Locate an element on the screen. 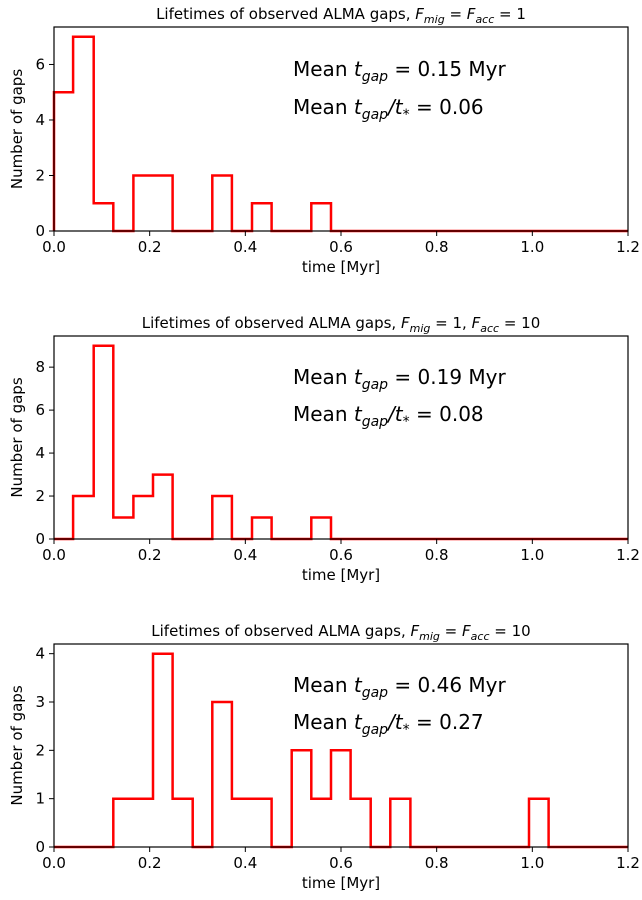 This screenshot has width=642, height=900. y-tick-label: 3 is located at coordinates (40, 702).